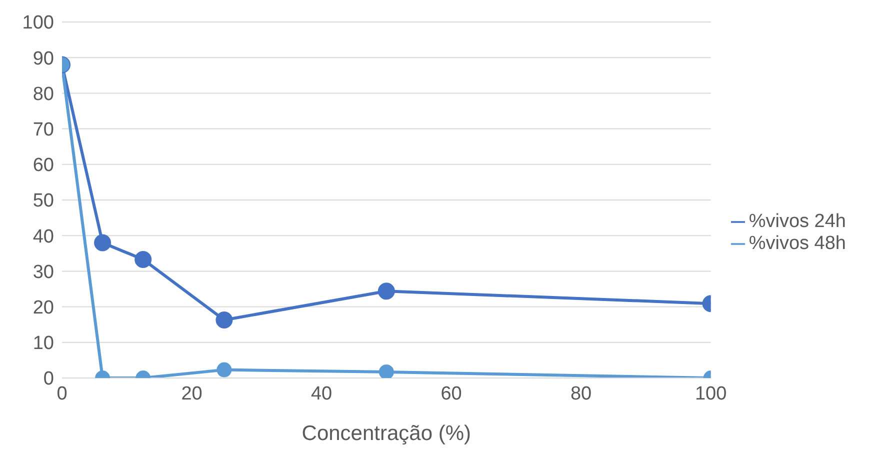 This screenshot has width=874, height=466. What do you see at coordinates (43, 343) in the screenshot?
I see `y-tick-label: 10` at bounding box center [43, 343].